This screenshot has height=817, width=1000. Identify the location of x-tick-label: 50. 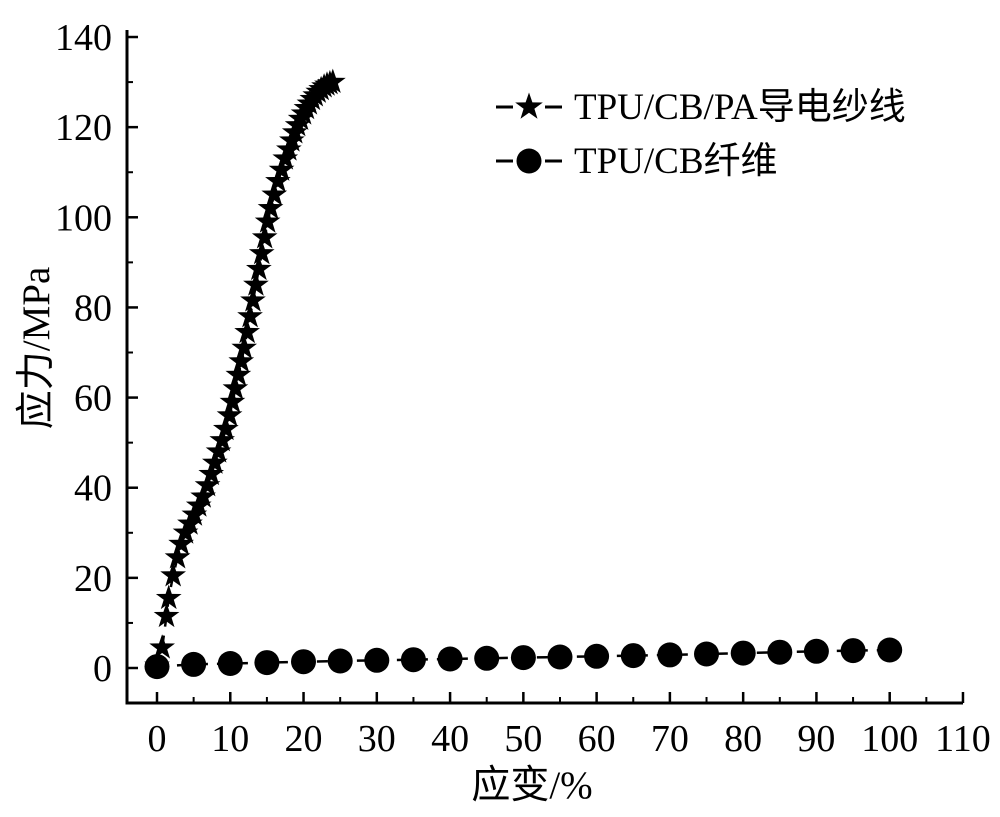
(523, 739).